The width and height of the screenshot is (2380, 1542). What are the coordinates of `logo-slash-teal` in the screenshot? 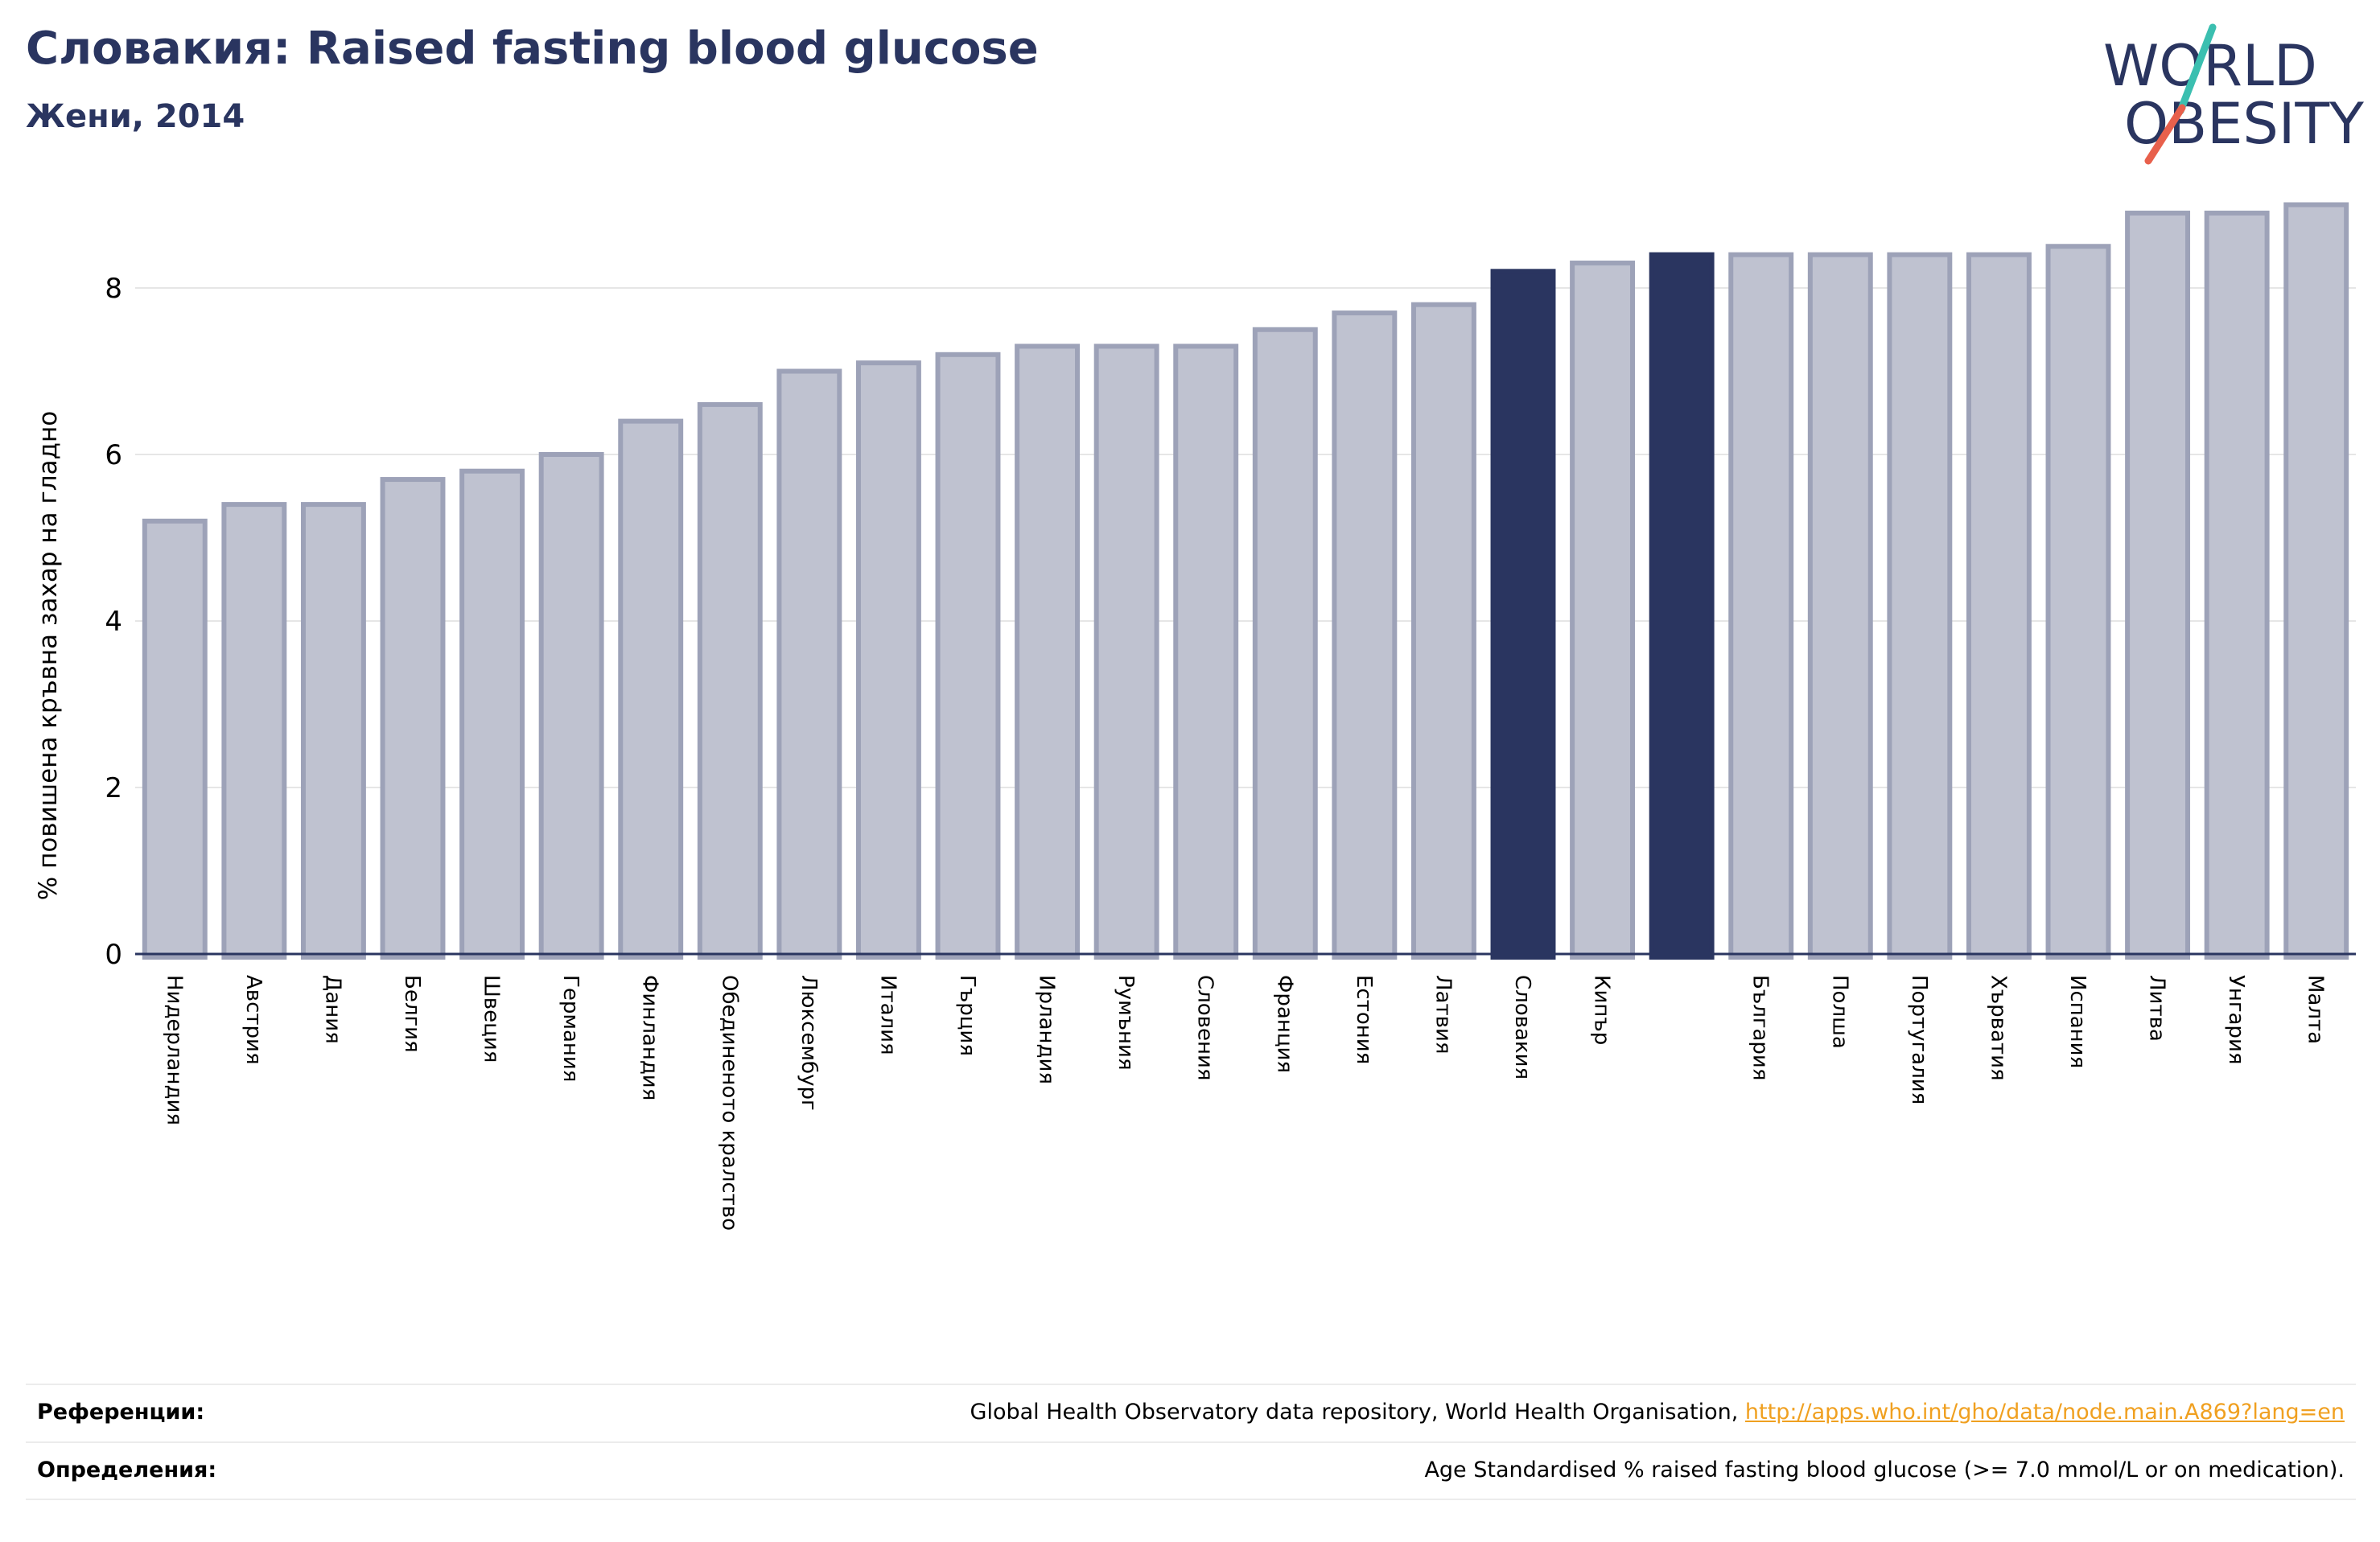 It's located at (2196, 69).